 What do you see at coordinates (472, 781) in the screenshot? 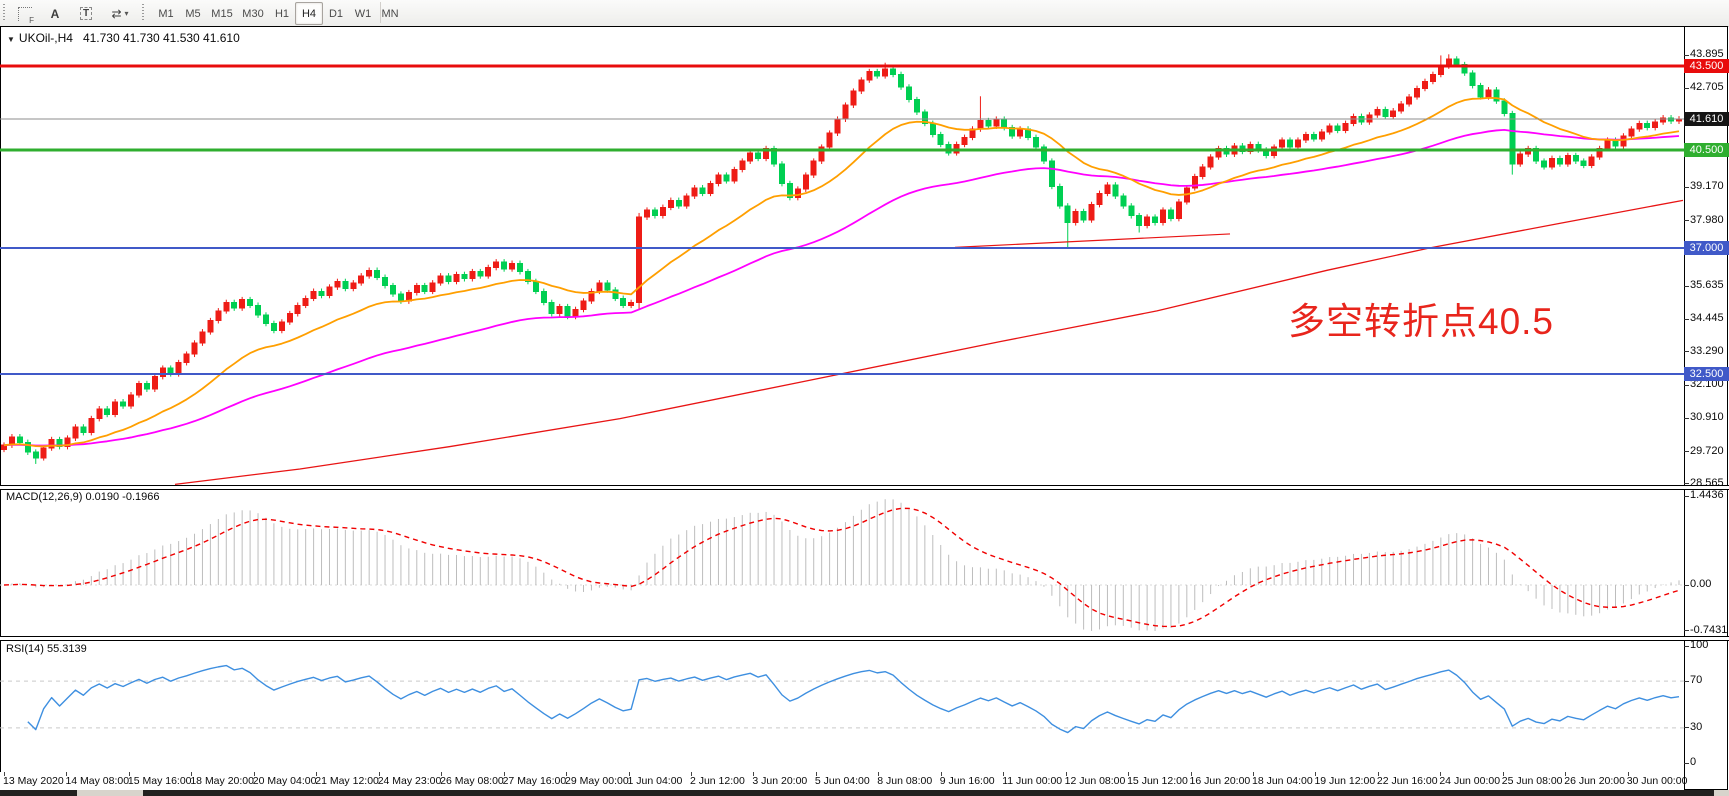
I see `time-axis-label: 26 May 08:00` at bounding box center [472, 781].